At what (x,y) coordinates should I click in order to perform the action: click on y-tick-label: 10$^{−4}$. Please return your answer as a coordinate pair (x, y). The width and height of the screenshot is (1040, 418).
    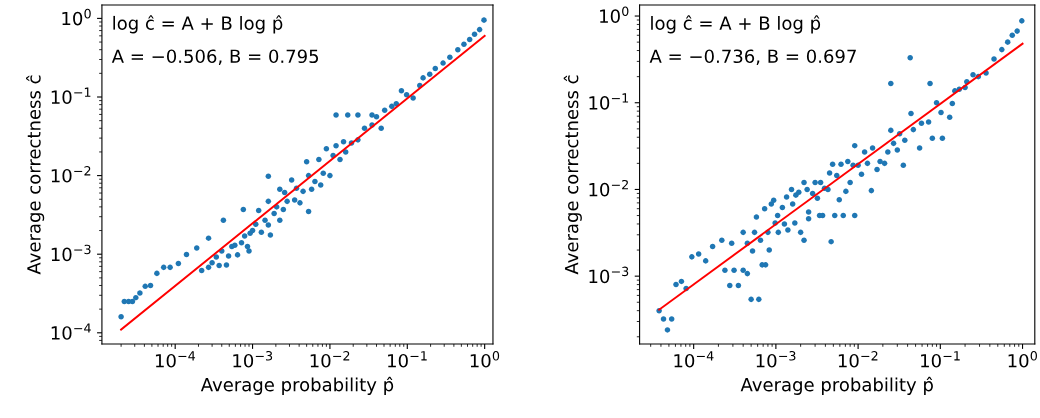
    Looking at the image, I should click on (71, 331).